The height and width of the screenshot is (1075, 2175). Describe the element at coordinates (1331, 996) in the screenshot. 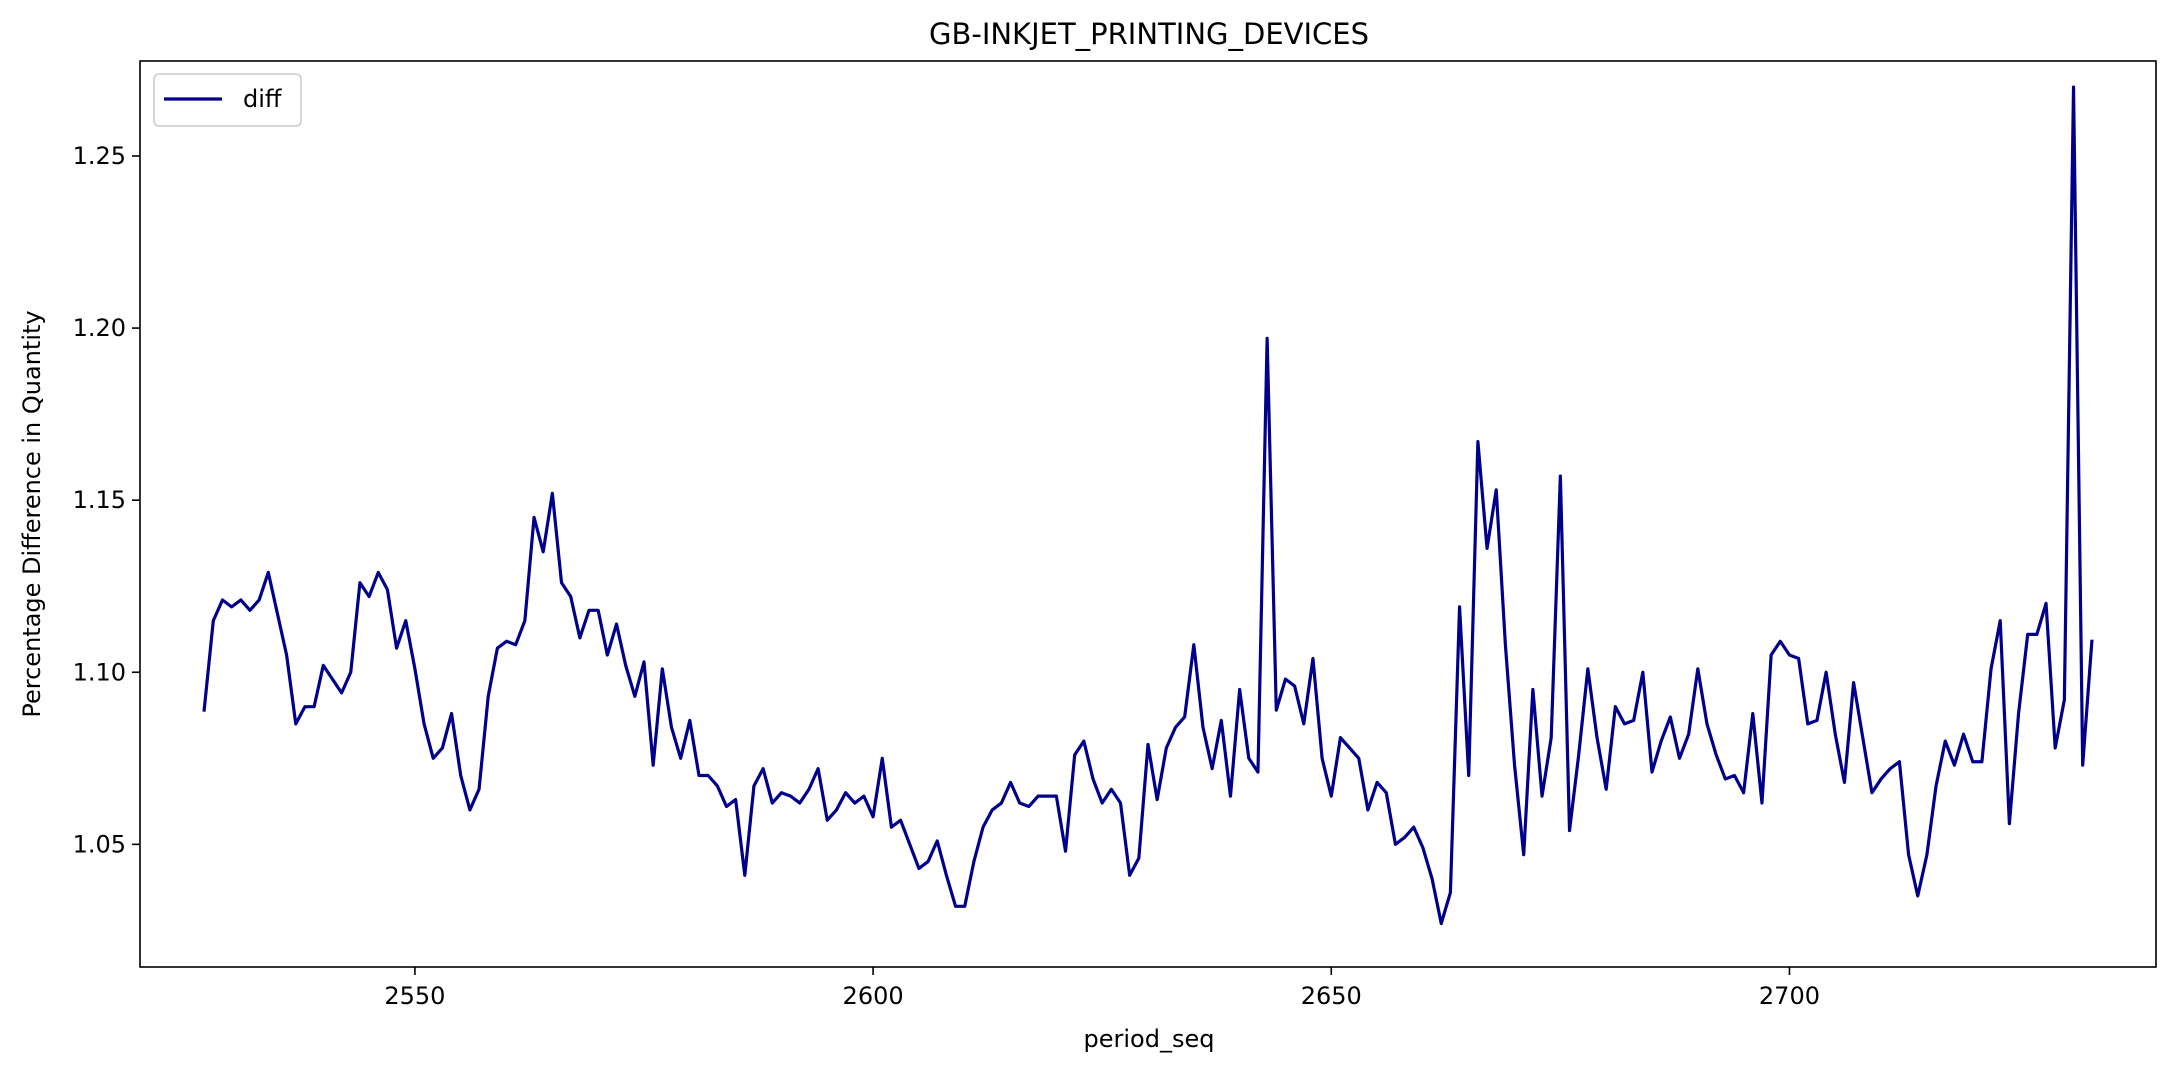

I see `x-tick-label: 2650` at that location.